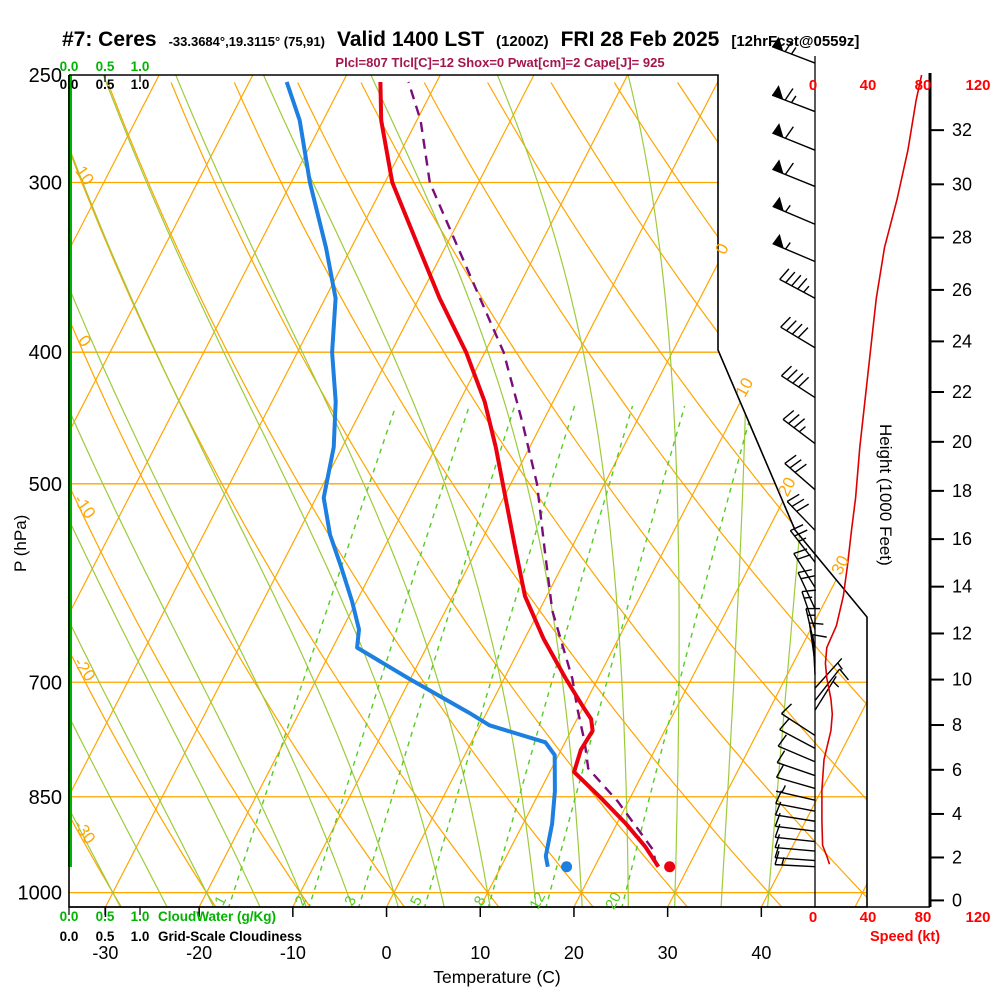  I want to click on forecast-tag: [12hrFcst@0559z], so click(795, 41).